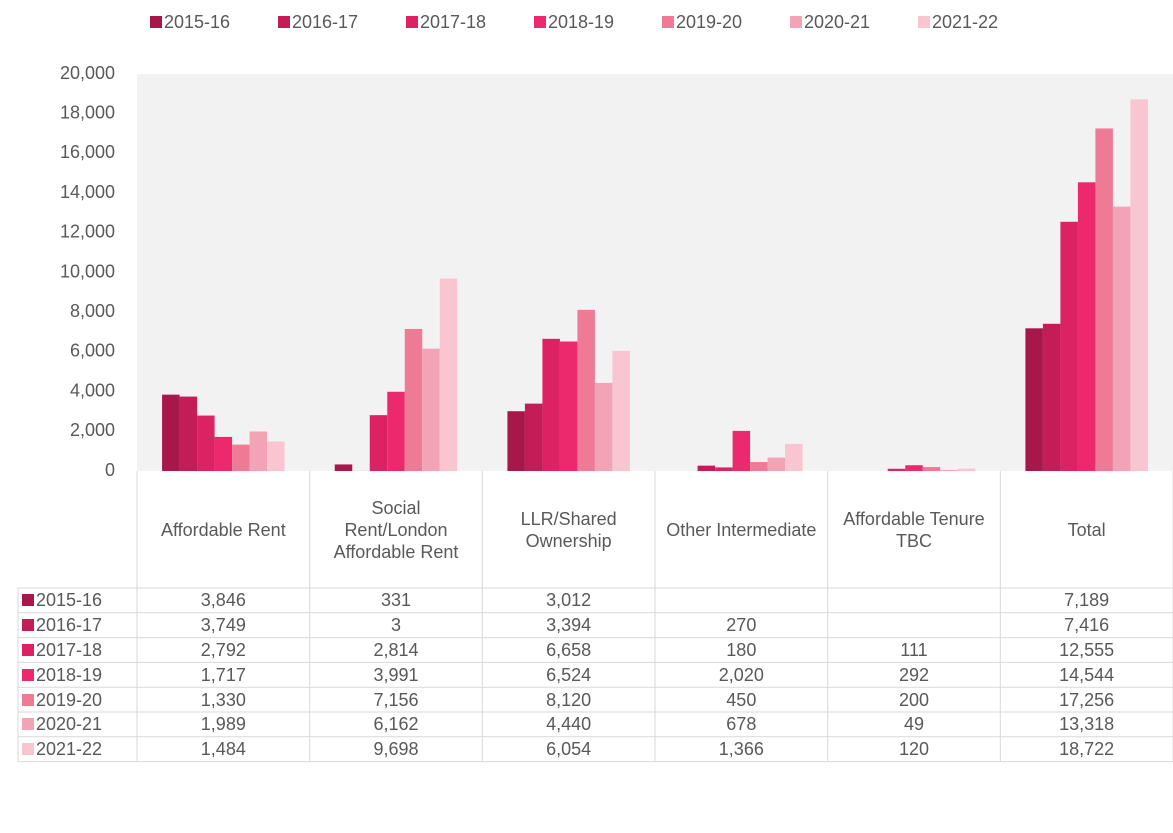 The width and height of the screenshot is (1173, 833). What do you see at coordinates (569, 724) in the screenshot?
I see `table-cell: 4,440` at bounding box center [569, 724].